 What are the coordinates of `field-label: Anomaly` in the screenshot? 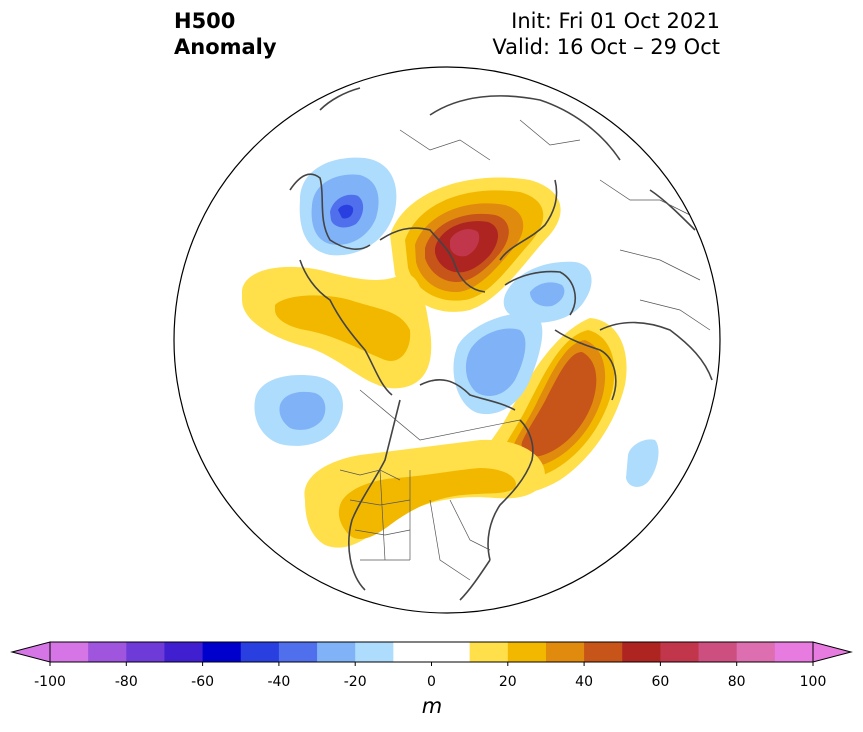 It's located at (225, 47).